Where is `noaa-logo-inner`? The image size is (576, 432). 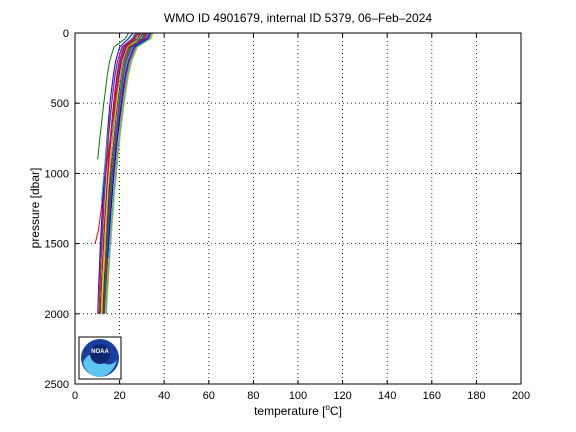 noaa-logo-inner is located at coordinates (100, 354).